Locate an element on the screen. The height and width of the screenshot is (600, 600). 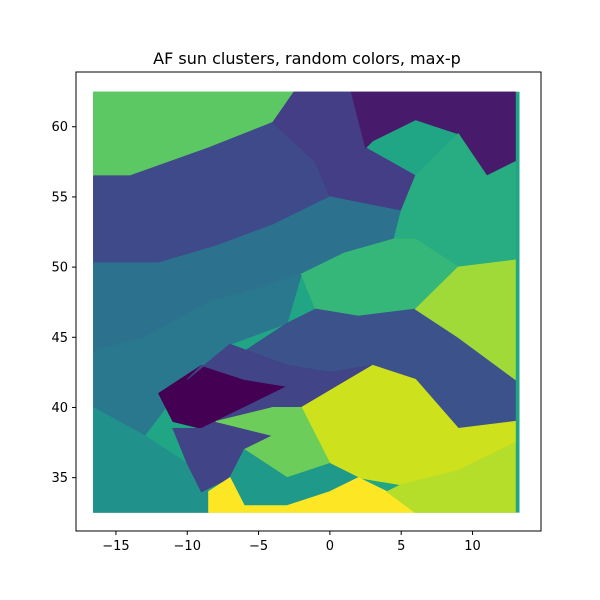
y-tick-label: 35 is located at coordinates (59, 478).